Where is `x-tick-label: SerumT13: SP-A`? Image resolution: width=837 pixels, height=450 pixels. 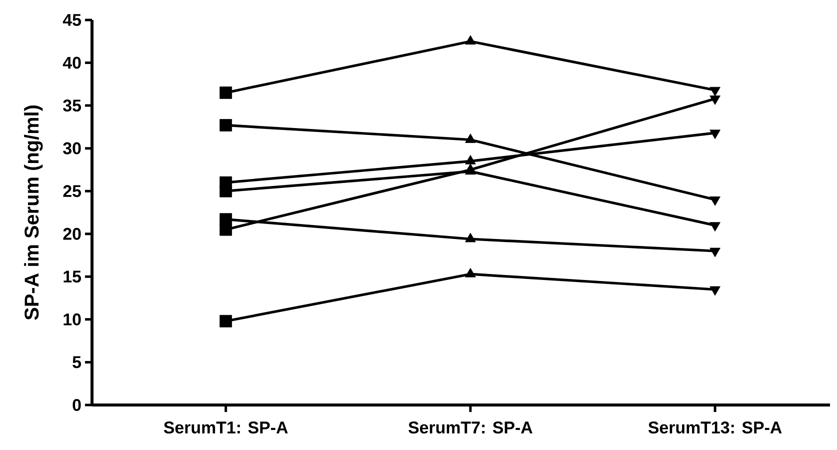 x-tick-label: SerumT13: SP-A is located at coordinates (715, 428).